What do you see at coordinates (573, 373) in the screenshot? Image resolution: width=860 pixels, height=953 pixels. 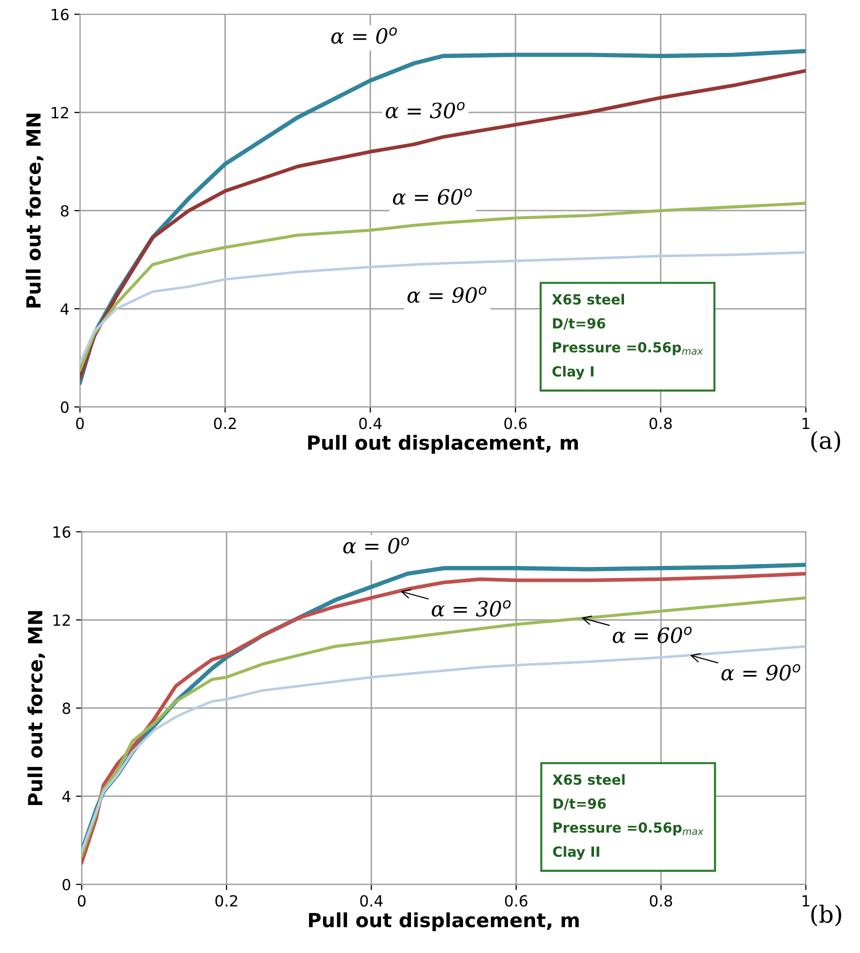 I see `annotation: Clay I` at bounding box center [573, 373].